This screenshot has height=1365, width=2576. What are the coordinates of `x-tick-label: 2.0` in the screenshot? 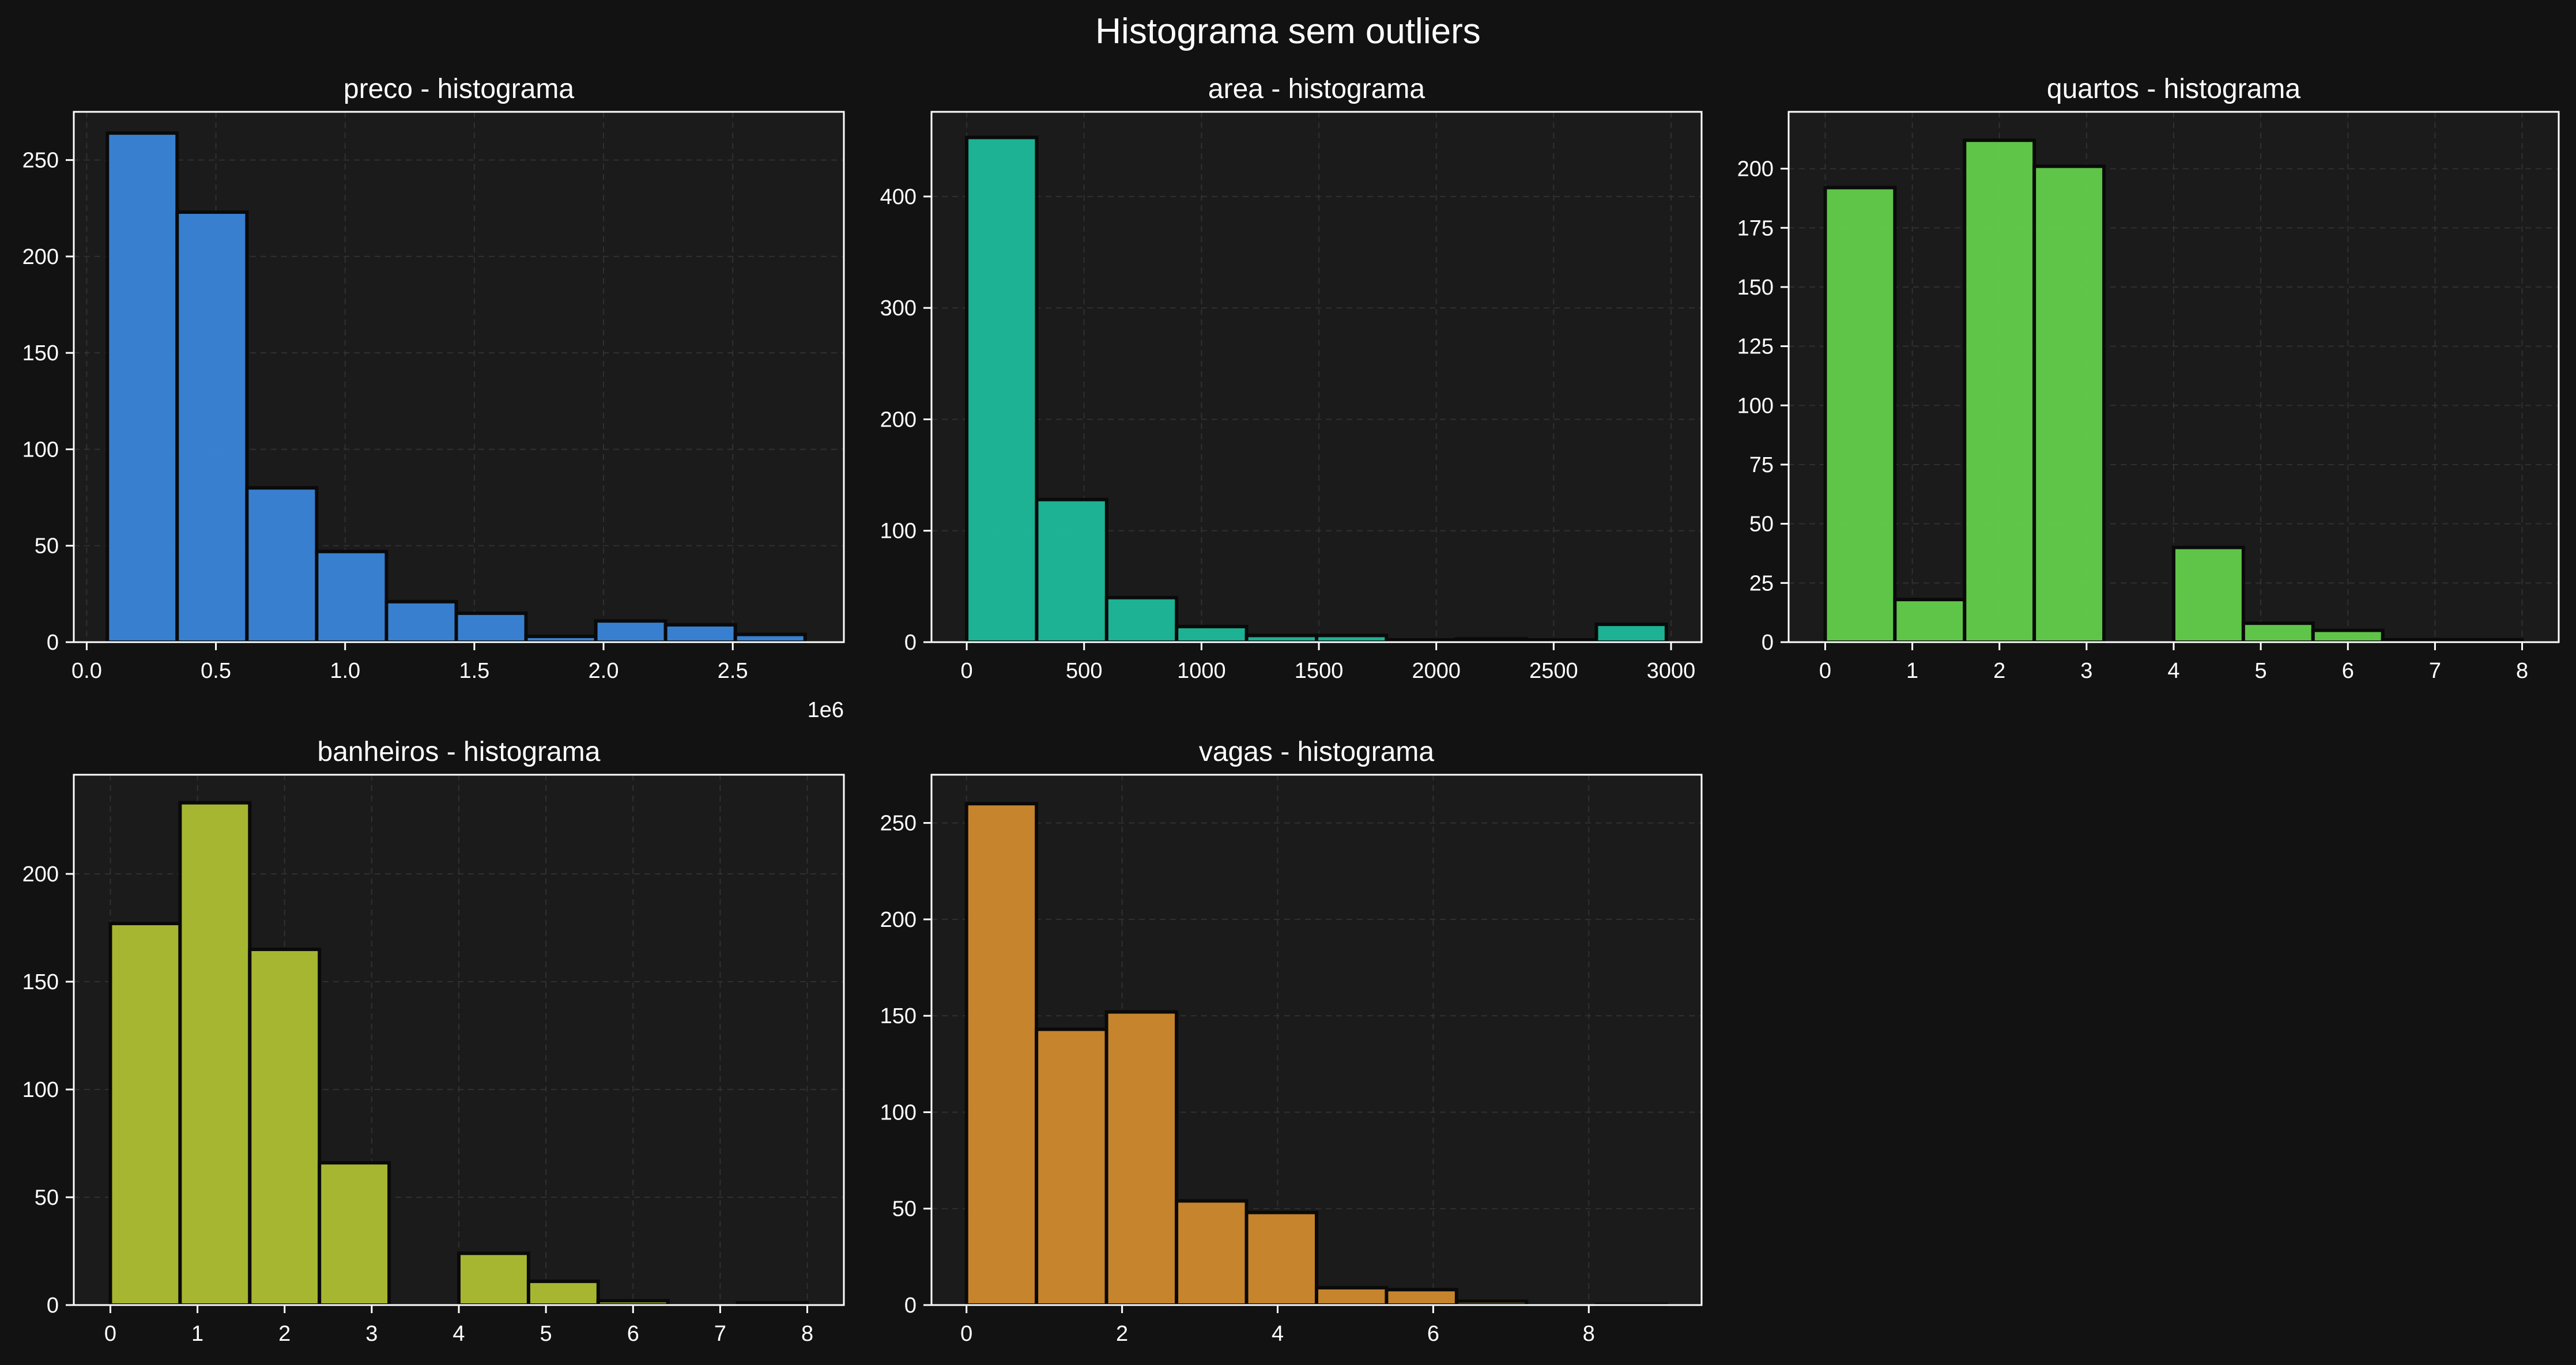 It's located at (604, 671).